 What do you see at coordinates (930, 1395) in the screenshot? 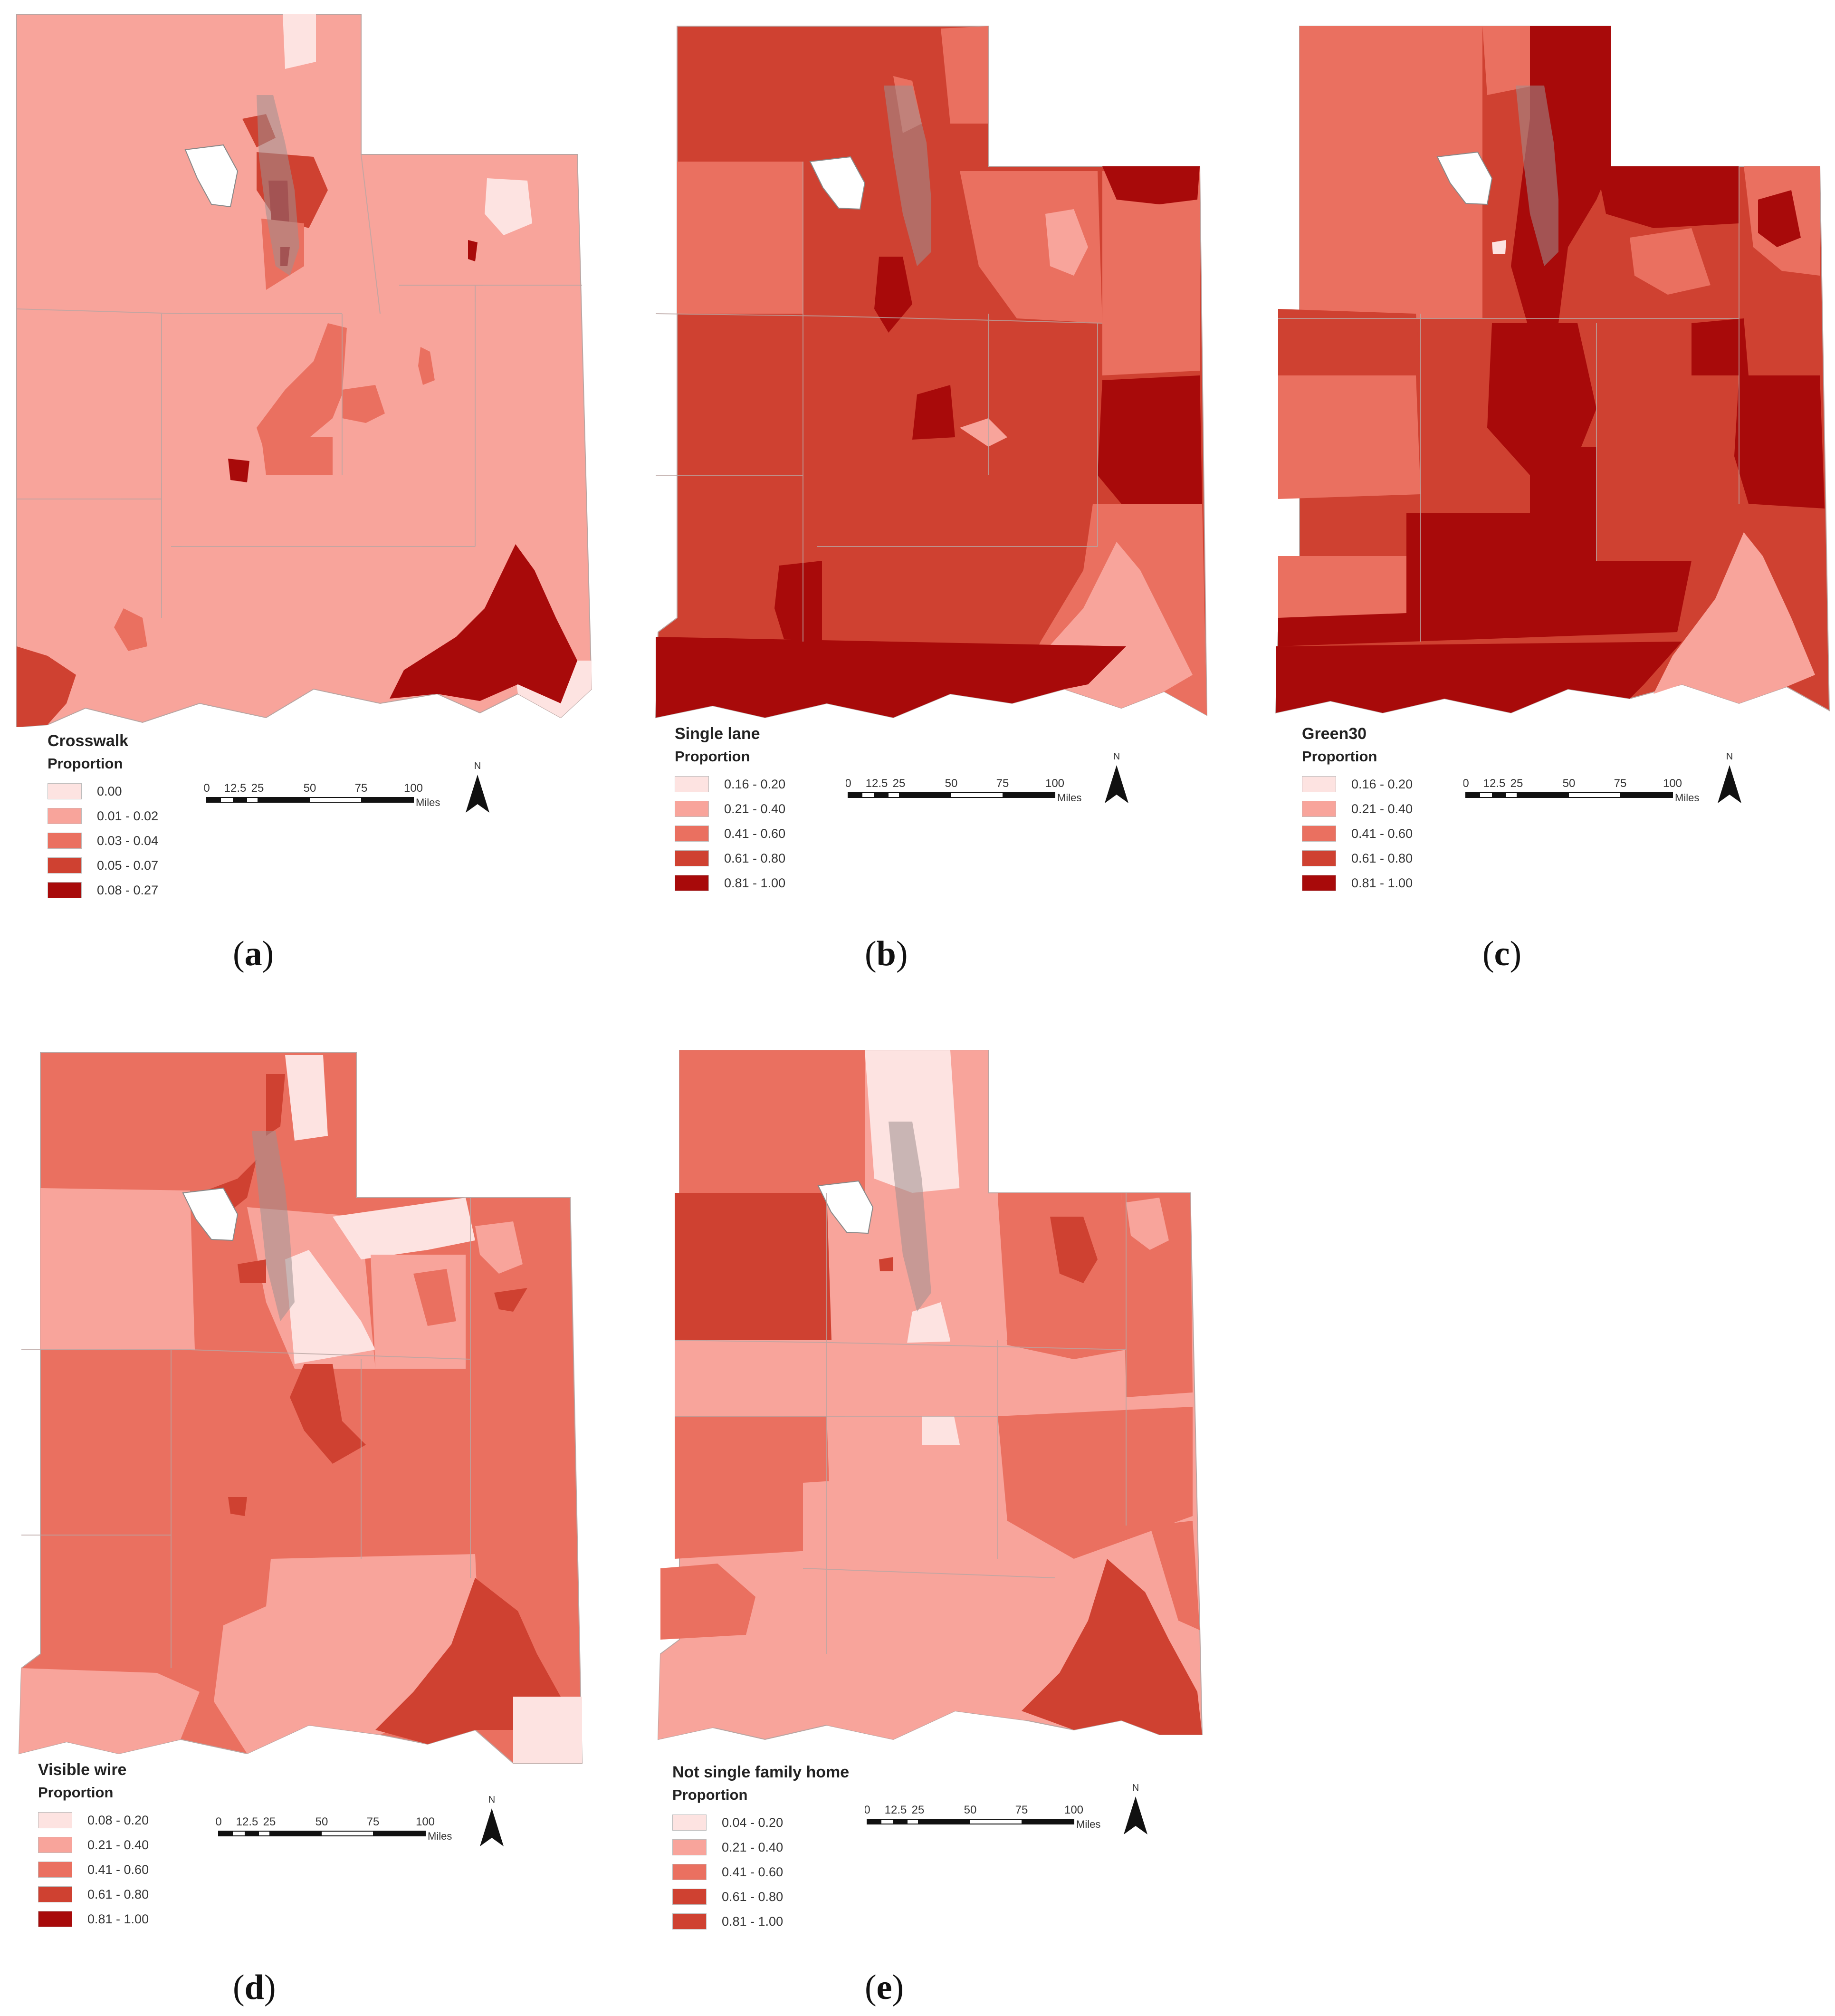
I see `map-e` at bounding box center [930, 1395].